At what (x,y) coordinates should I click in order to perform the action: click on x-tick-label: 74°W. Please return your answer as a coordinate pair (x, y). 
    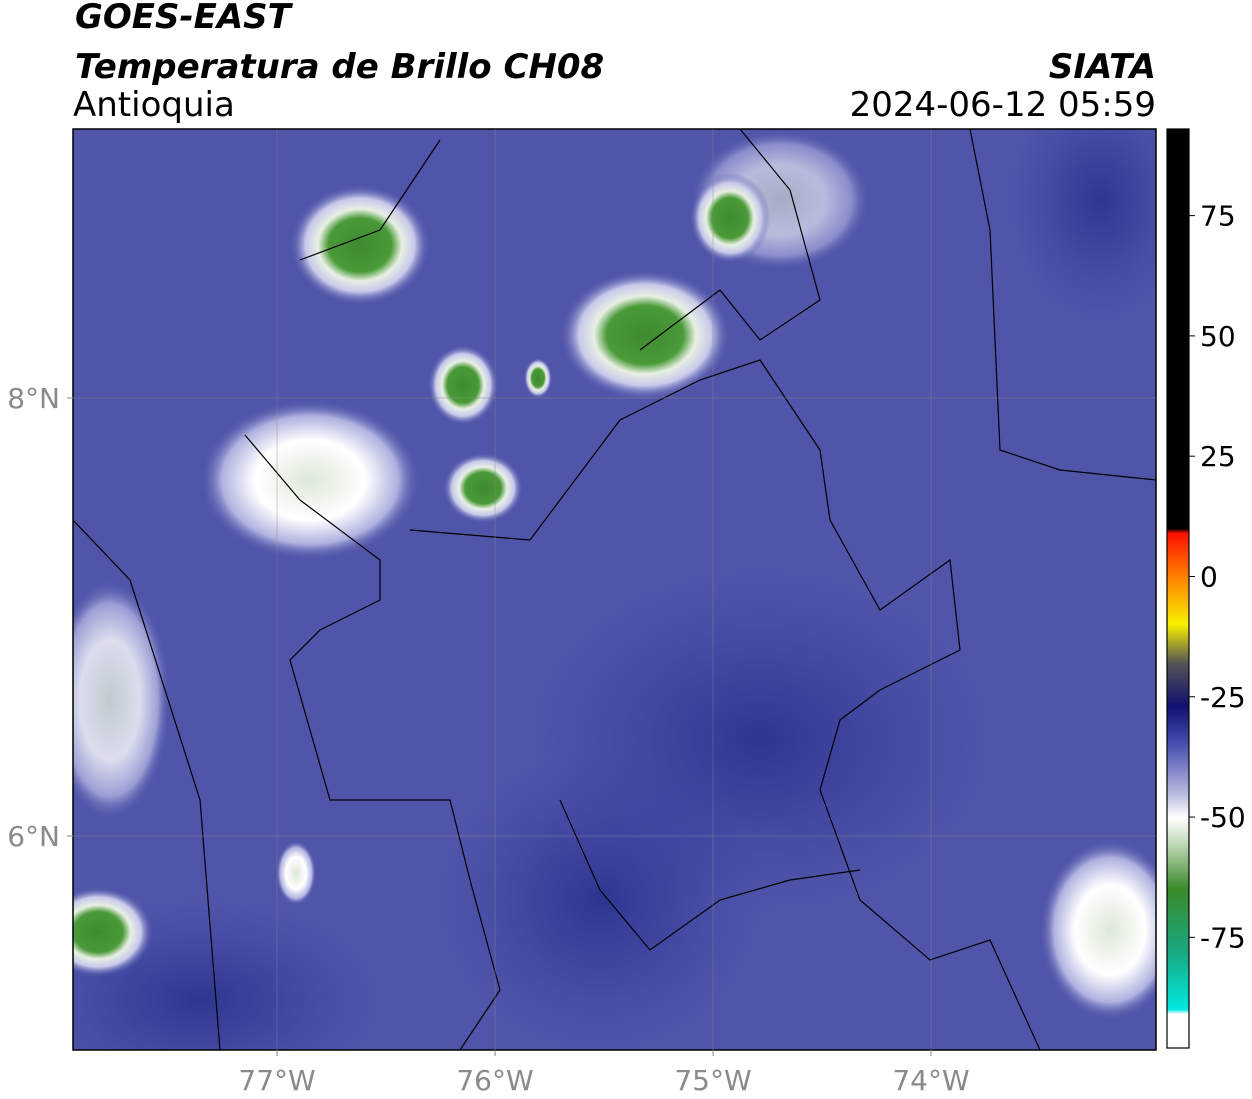
    Looking at the image, I should click on (930, 1080).